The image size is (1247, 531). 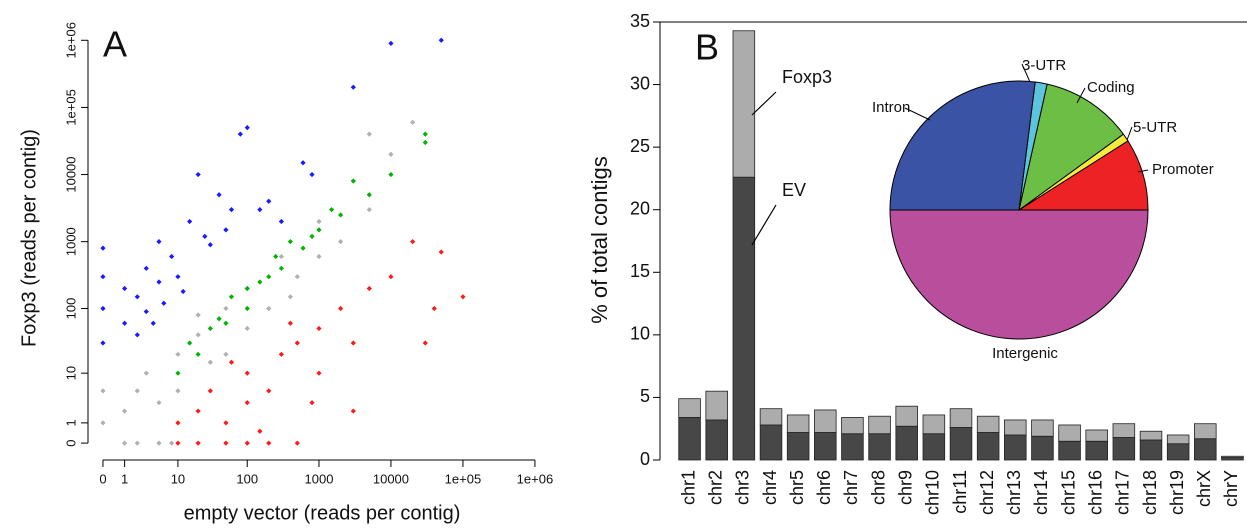 I want to click on x-tick-label: chr13, so click(x=1014, y=492).